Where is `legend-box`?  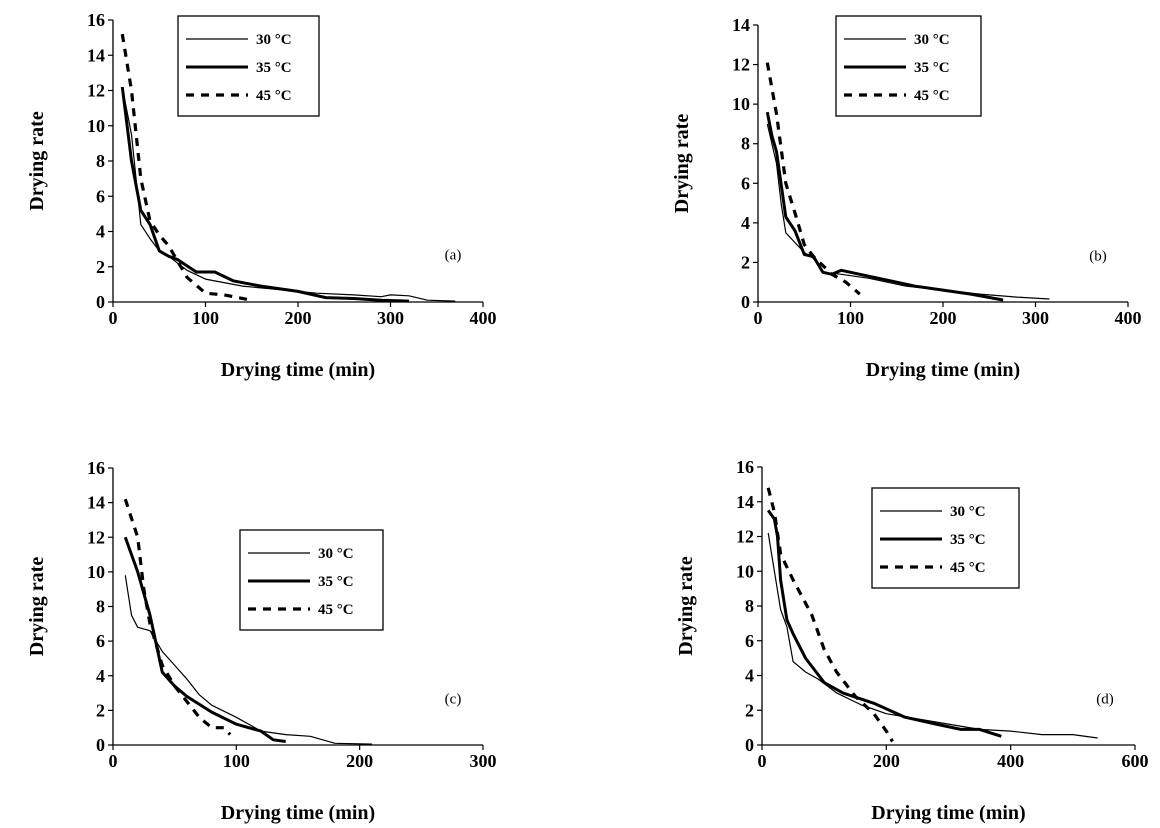 legend-box is located at coordinates (945, 538).